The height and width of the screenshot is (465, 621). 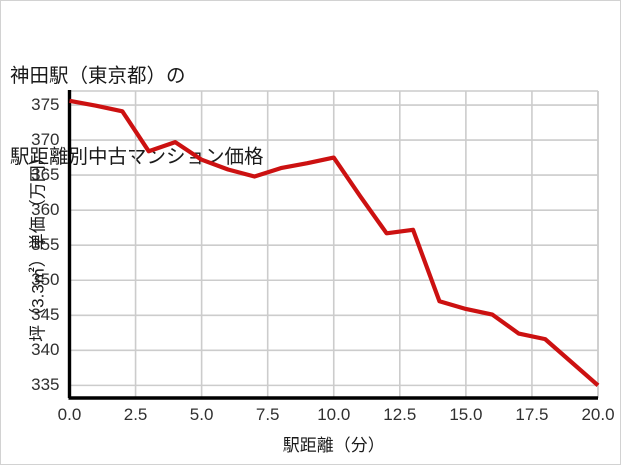 What do you see at coordinates (45, 210) in the screenshot?
I see `y-tick-label: 360` at bounding box center [45, 210].